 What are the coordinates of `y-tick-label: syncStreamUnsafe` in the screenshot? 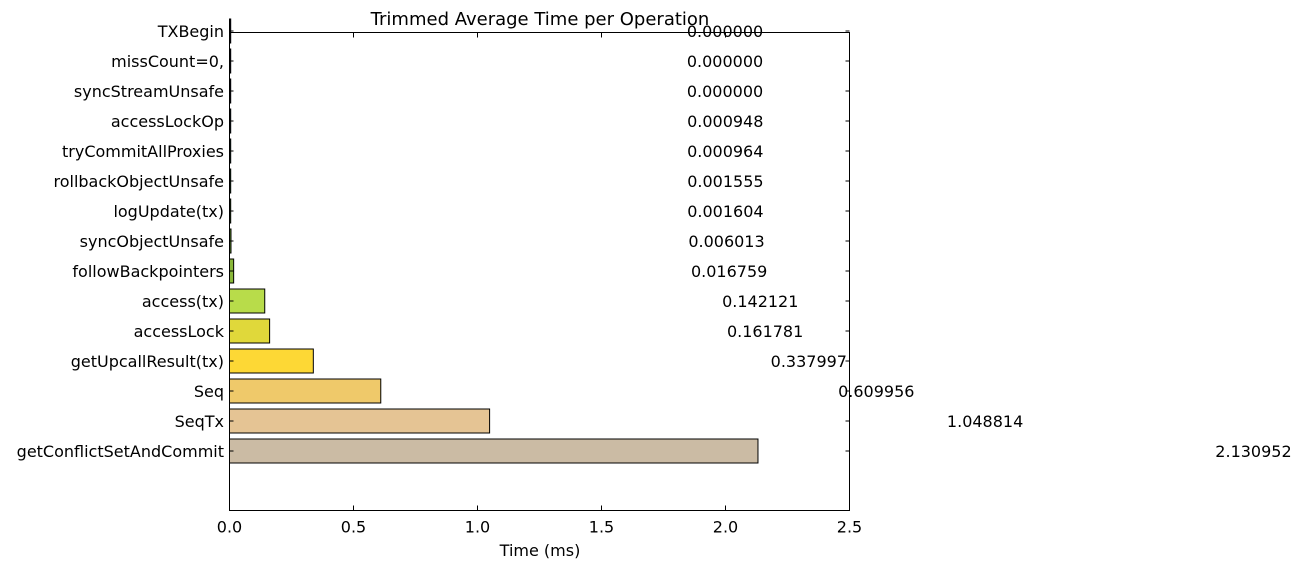 It's located at (149, 91).